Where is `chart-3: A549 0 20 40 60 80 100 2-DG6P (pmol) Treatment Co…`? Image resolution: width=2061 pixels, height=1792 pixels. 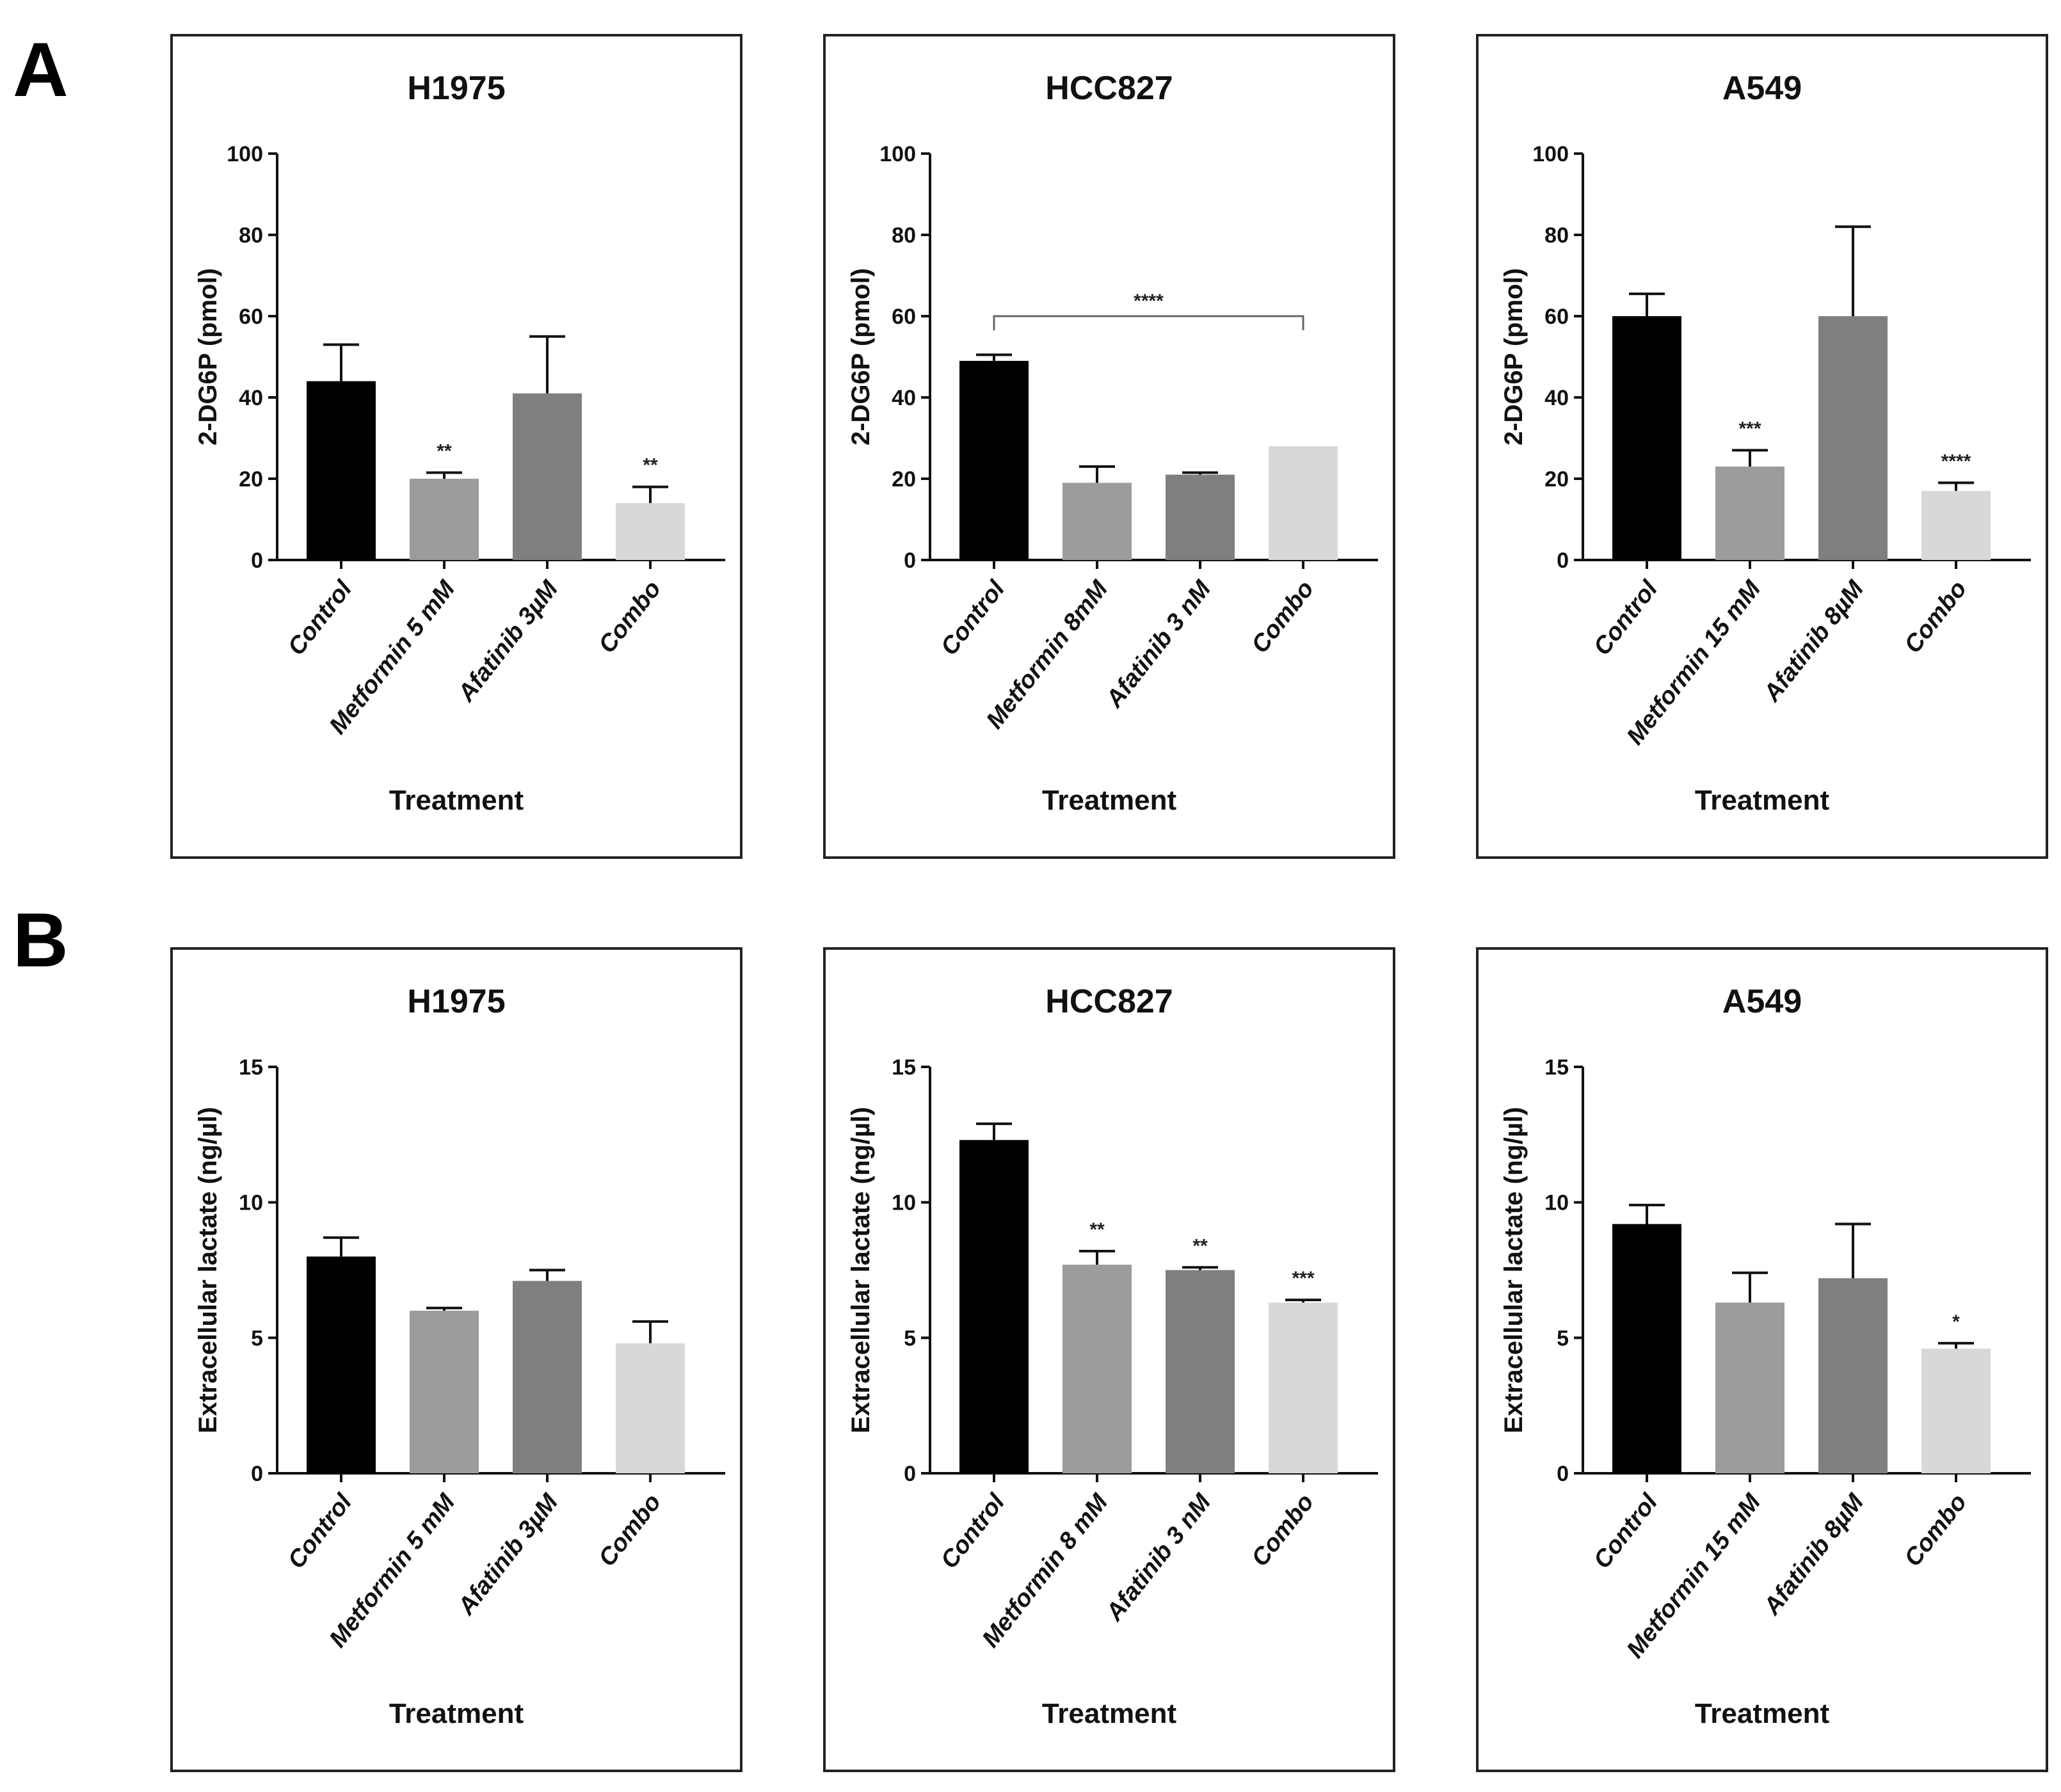 chart-3: A549 0 20 40 60 80 100 2-DG6P (pmol) Treatment Co… is located at coordinates (1762, 446).